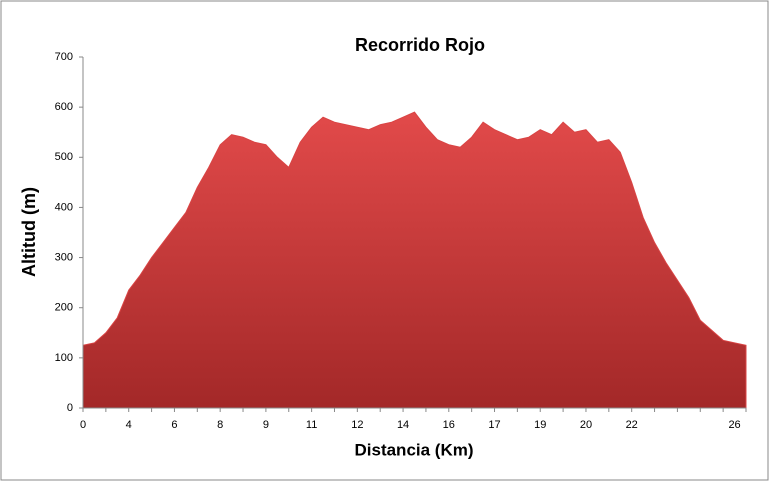 The height and width of the screenshot is (487, 770). I want to click on y-tick-label: 200, so click(64, 308).